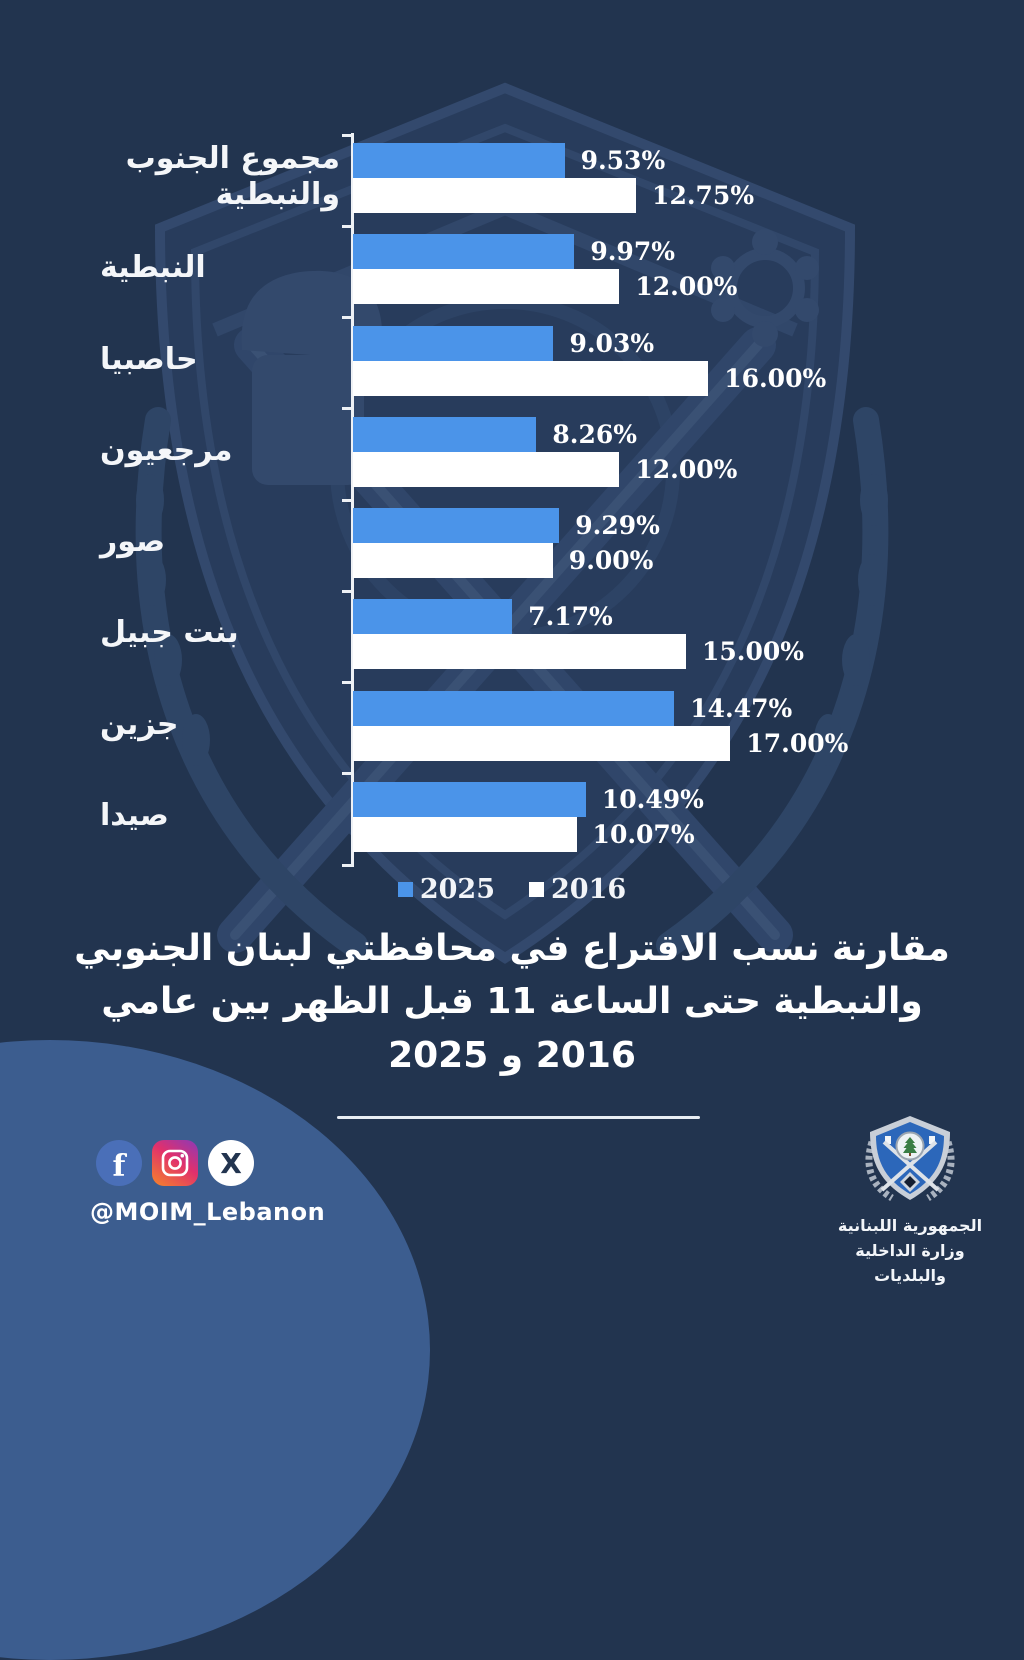  Describe the element at coordinates (139, 724) in the screenshot. I see `category-label: جزين` at that location.